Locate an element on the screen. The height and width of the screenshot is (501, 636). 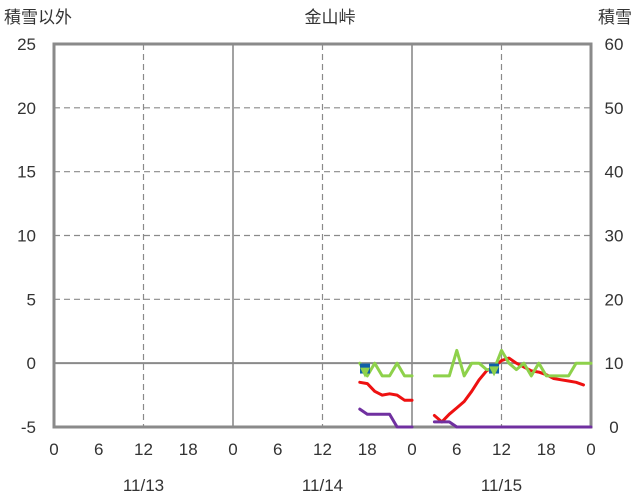
y-right-tick-label: 0 is located at coordinates (613, 427).